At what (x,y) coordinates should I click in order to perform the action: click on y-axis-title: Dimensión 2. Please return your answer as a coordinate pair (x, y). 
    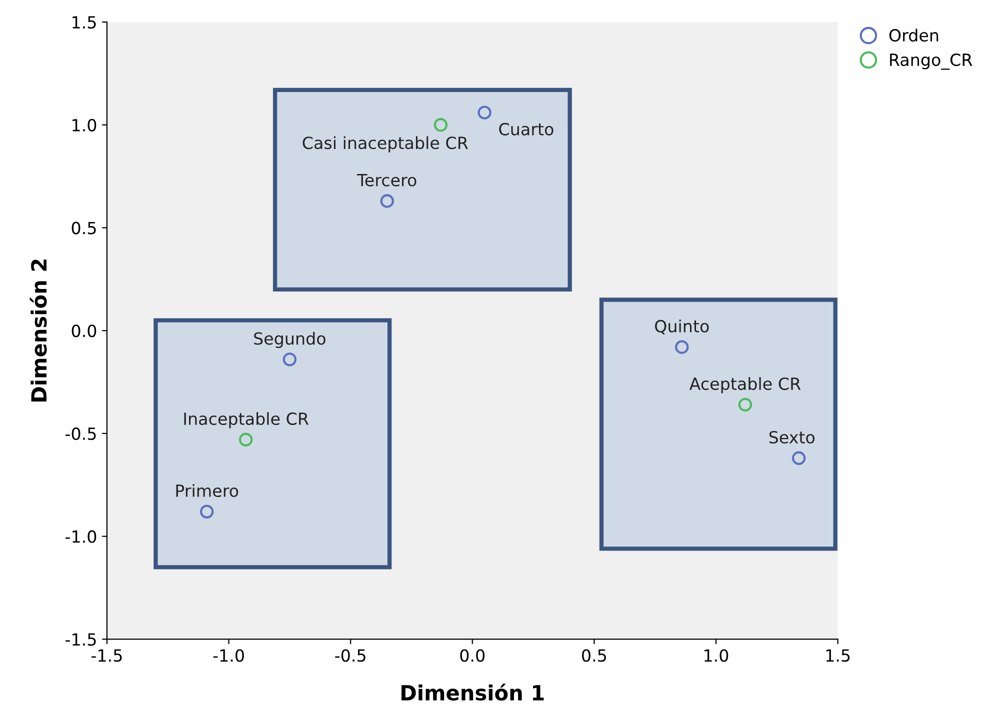
    Looking at the image, I should click on (38, 331).